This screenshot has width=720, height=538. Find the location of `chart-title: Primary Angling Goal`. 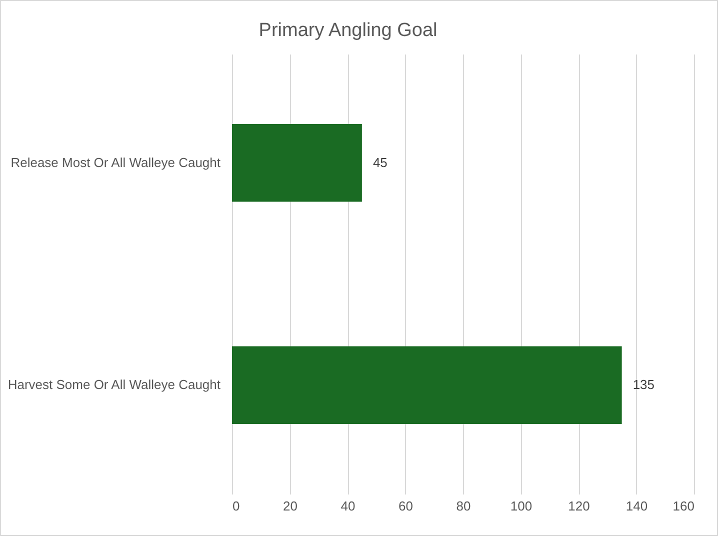

chart-title: Primary Angling Goal is located at coordinates (348, 30).